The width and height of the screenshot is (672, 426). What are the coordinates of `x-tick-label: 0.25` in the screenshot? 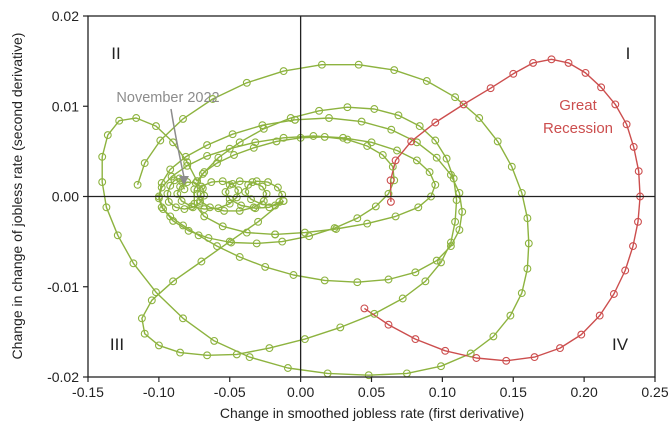 It's located at (654, 392).